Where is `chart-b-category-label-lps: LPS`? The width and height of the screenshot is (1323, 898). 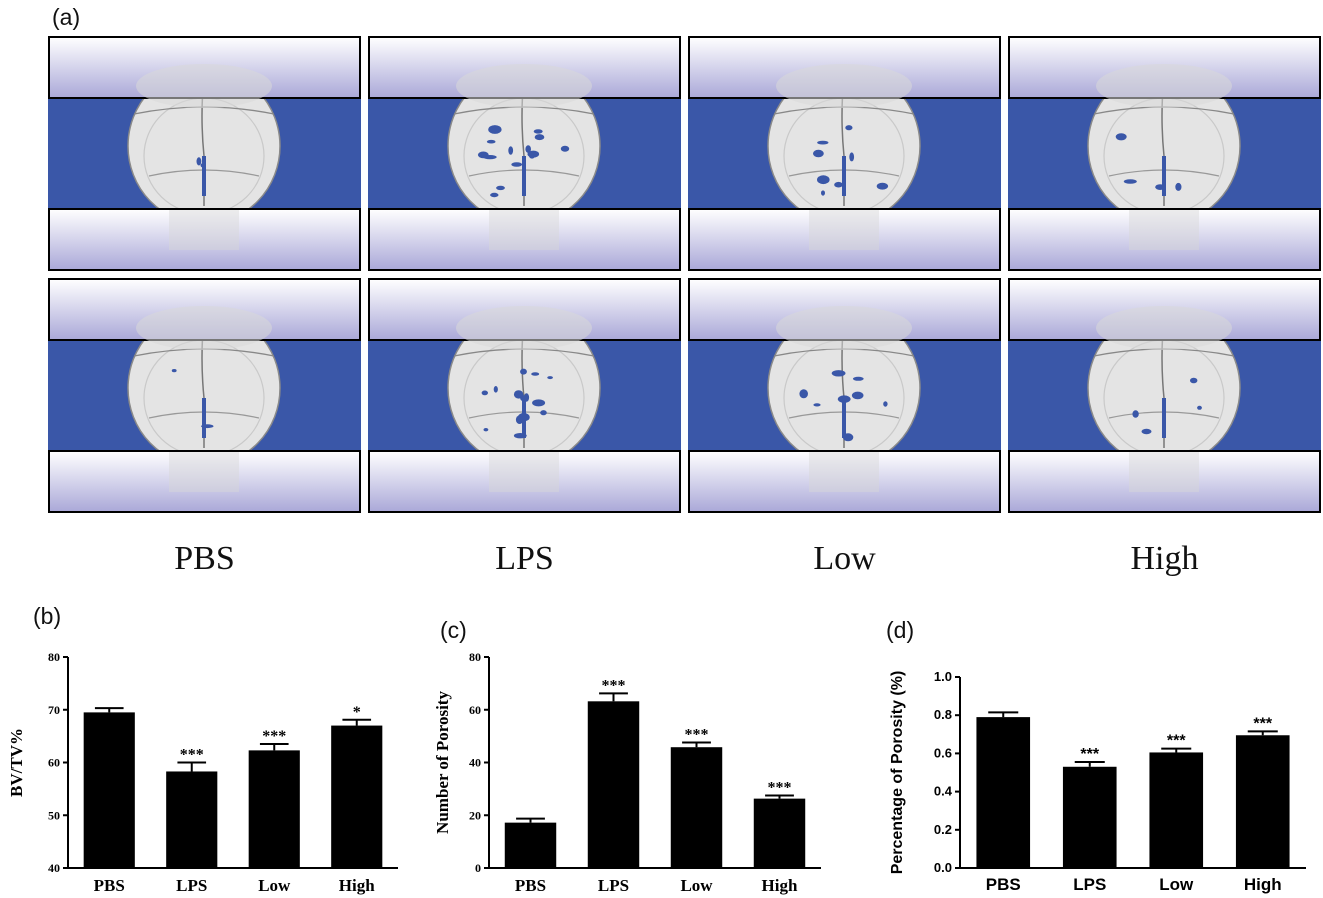 chart-b-category-label-lps: LPS is located at coordinates (191, 885).